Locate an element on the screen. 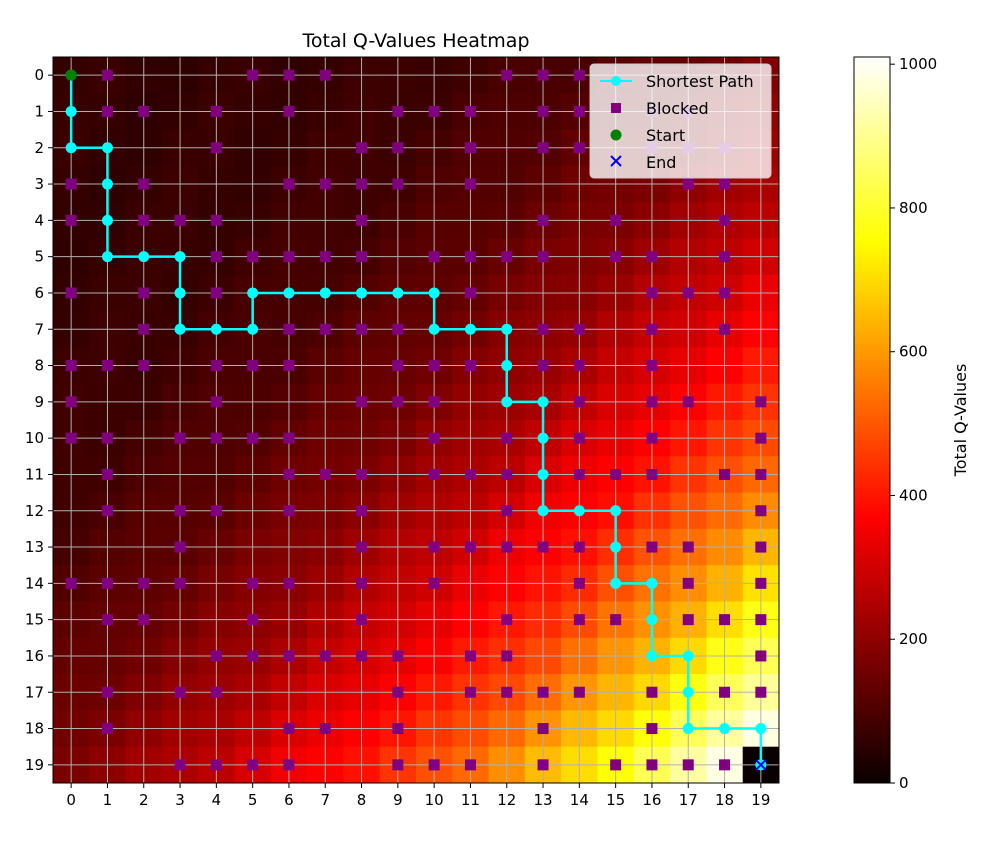 Image resolution: width=990 pixels, height=848 pixels. x-tick-label: 12 is located at coordinates (506, 800).